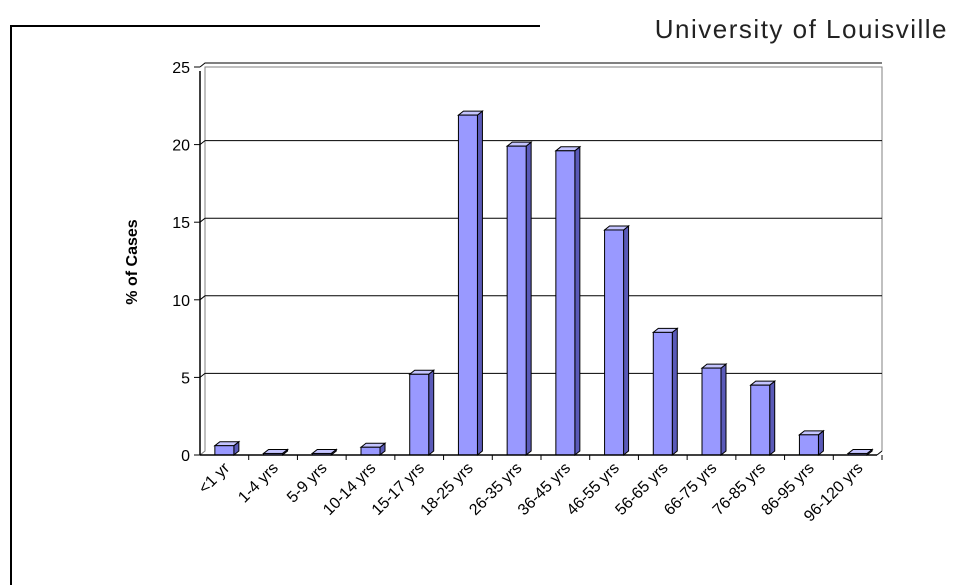 This screenshot has width=960, height=585. I want to click on y-axis-label: % of Cases, so click(132, 261).